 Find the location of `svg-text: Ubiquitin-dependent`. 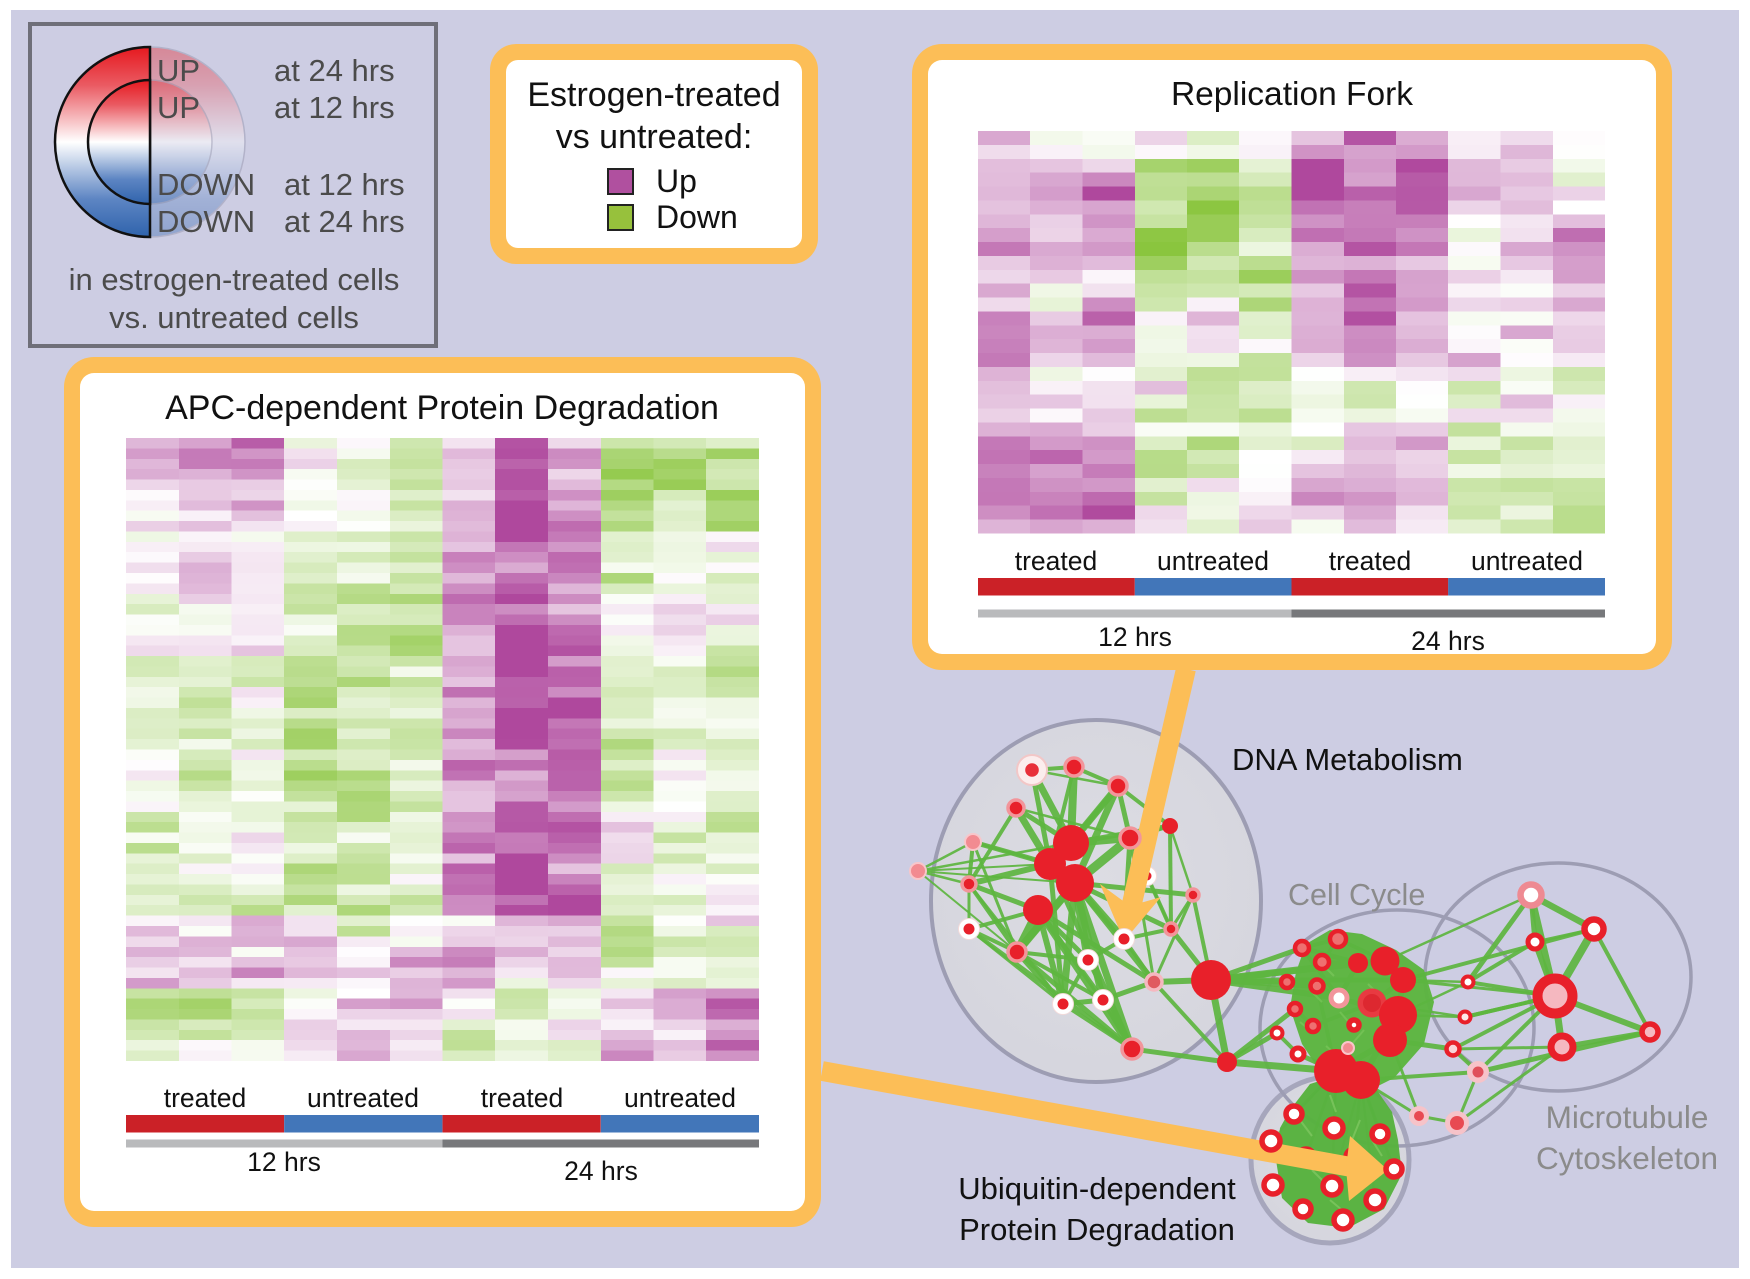

svg-text: Ubiquitin-dependent is located at coordinates (1097, 1188).